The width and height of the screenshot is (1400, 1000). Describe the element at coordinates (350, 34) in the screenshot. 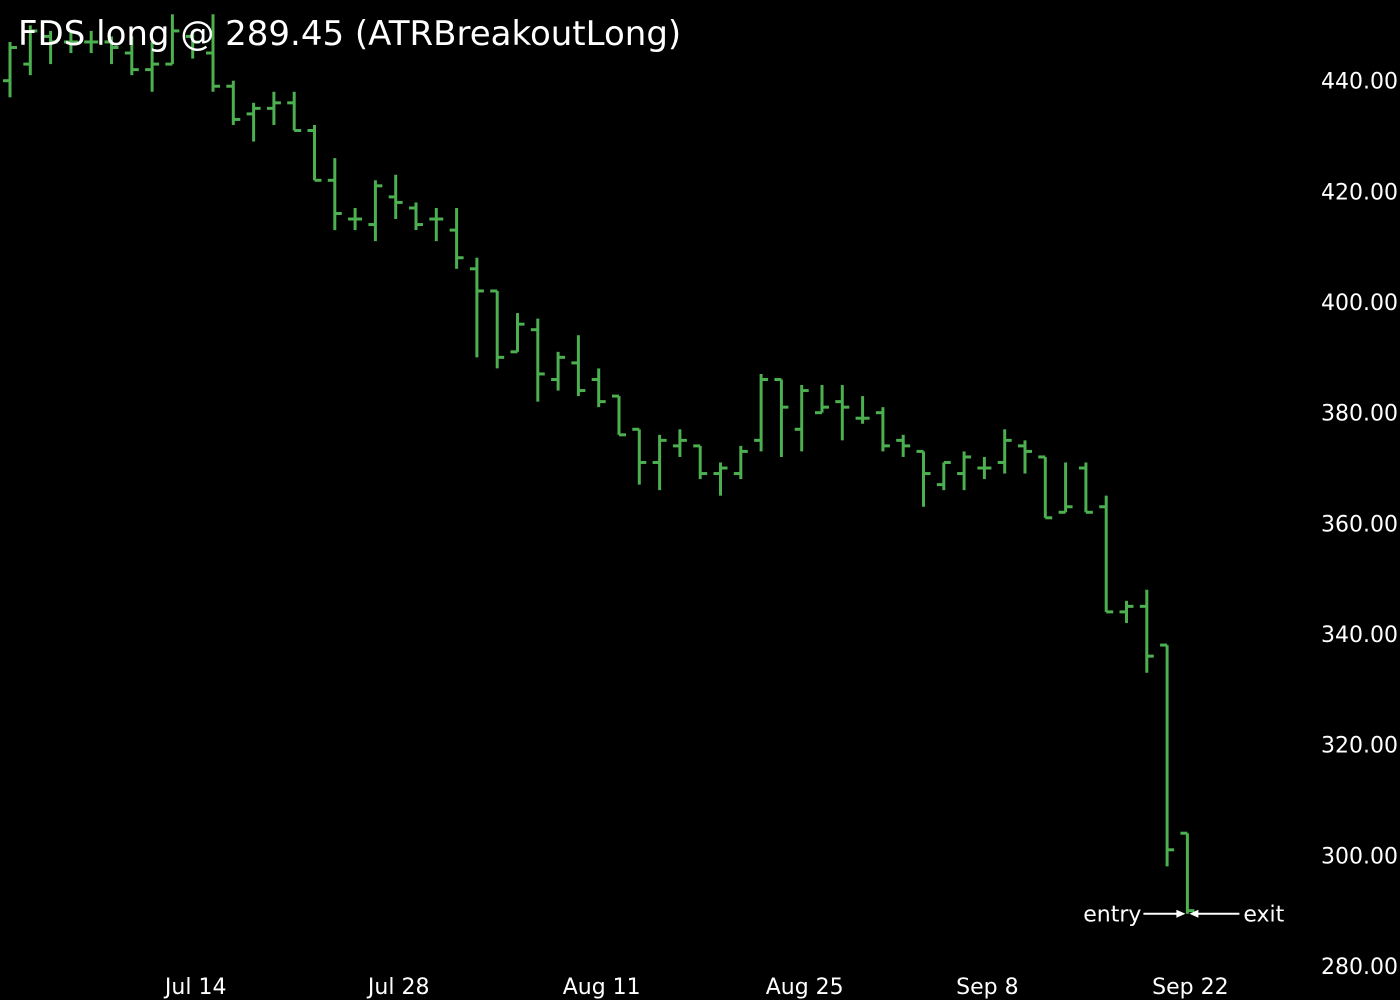

I see `chart-title: FDS long @ 289.45 (ATRBreakoutLong)` at that location.